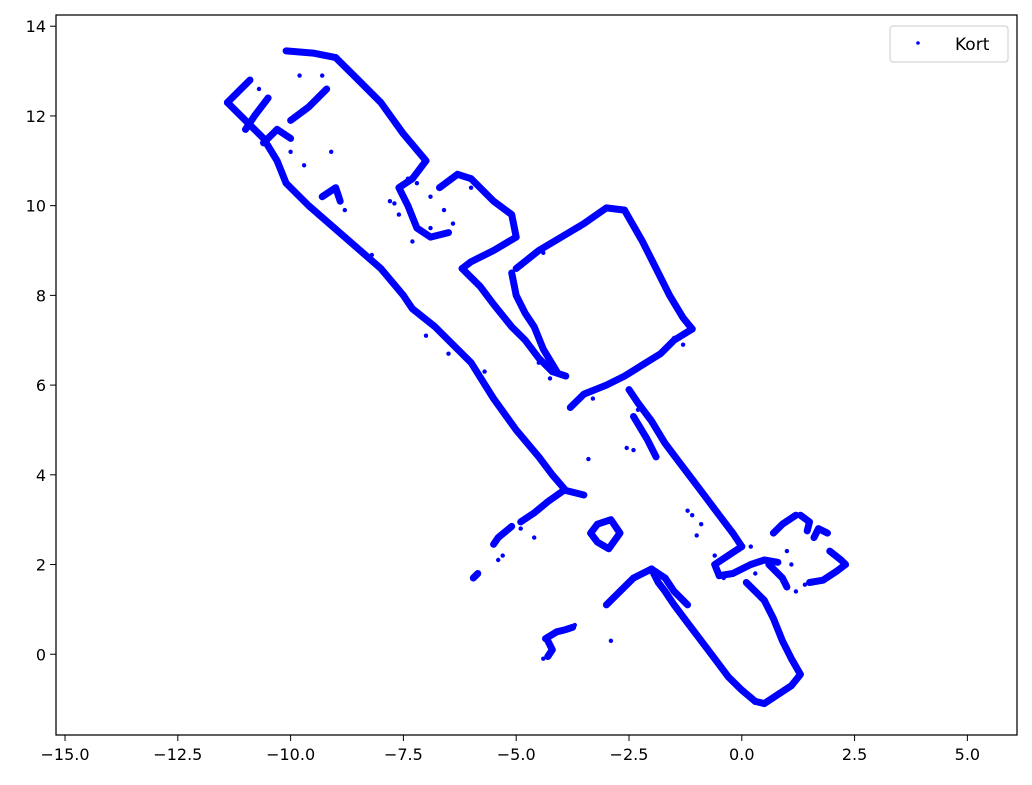 Image resolution: width=1032 pixels, height=785 pixels. What do you see at coordinates (967, 754) in the screenshot?
I see `x-tick-label: 5.0` at bounding box center [967, 754].